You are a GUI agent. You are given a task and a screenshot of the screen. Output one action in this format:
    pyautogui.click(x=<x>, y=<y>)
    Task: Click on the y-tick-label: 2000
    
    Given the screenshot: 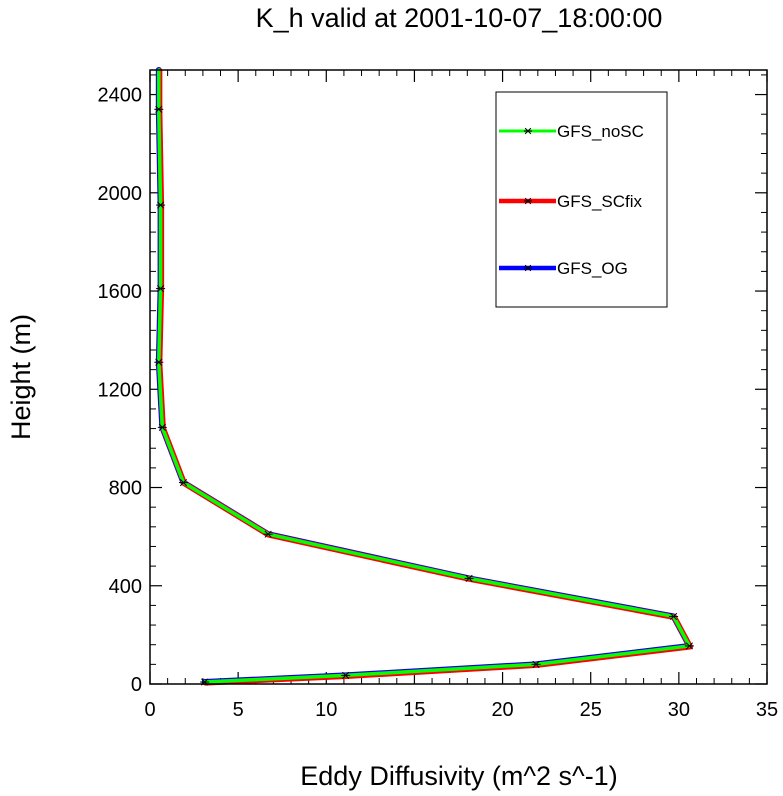 What is the action you would take?
    pyautogui.click(x=120, y=194)
    